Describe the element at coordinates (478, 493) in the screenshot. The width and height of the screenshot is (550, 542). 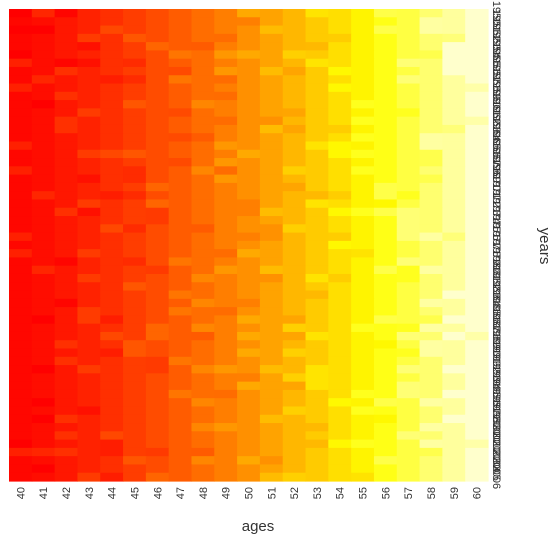
I see `x-tick-label: 60` at that location.